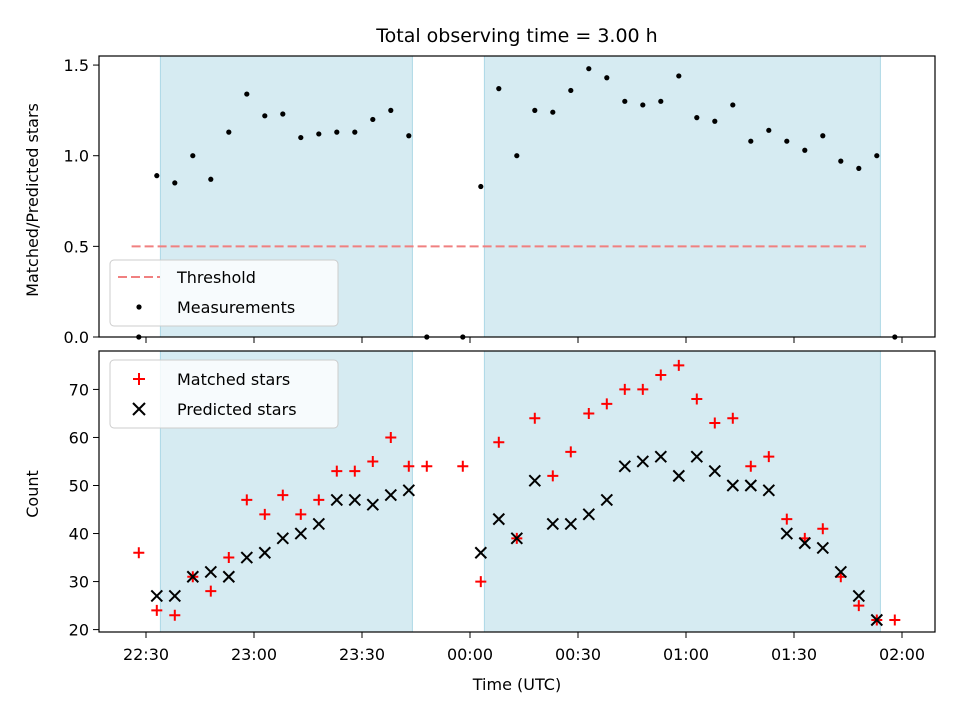 The height and width of the screenshot is (720, 960). What do you see at coordinates (139, 409) in the screenshot?
I see `legend-predicted-swatch` at bounding box center [139, 409].